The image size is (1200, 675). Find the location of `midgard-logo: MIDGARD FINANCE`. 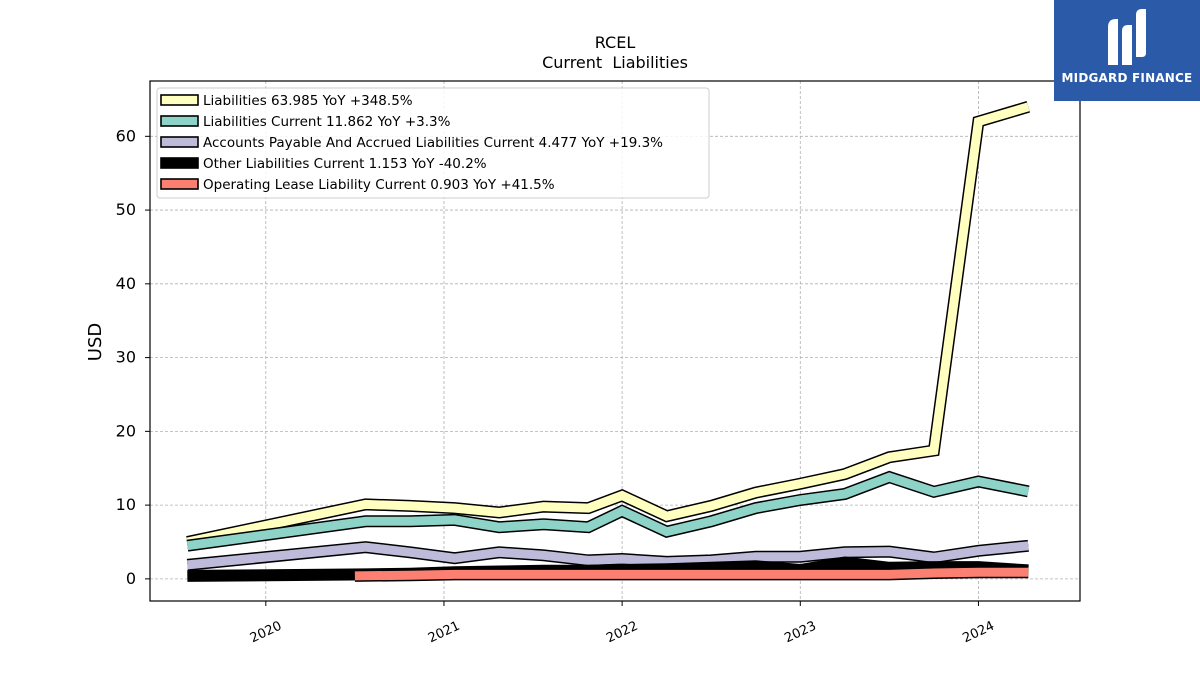

midgard-logo: MIDGARD FINANCE is located at coordinates (1127, 50).